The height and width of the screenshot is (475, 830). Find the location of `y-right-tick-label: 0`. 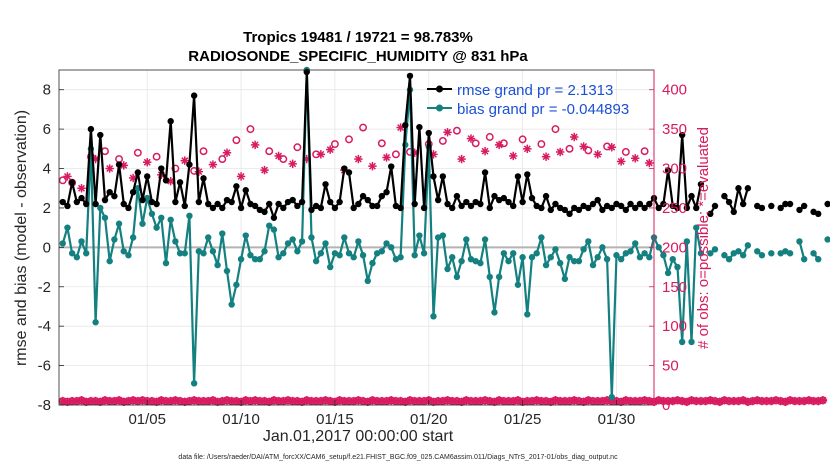

y-right-tick-label: 0 is located at coordinates (666, 405).